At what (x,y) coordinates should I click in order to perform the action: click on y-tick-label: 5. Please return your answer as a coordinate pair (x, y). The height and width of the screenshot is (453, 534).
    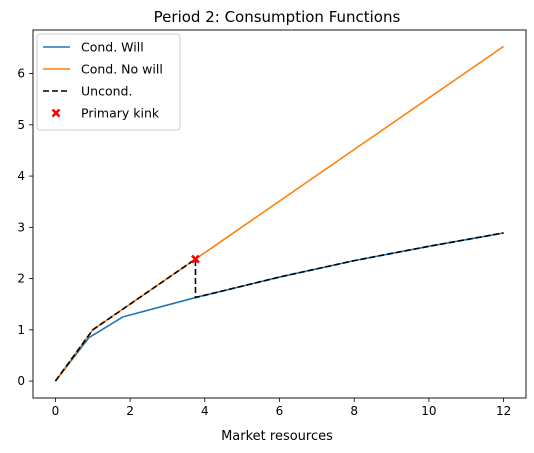
    Looking at the image, I should click on (21, 125).